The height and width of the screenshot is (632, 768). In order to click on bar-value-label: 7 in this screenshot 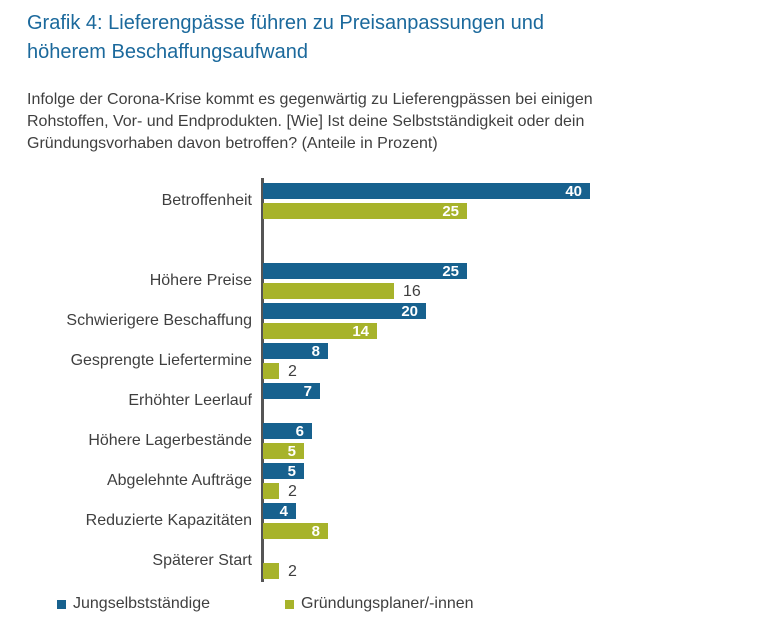, I will do `click(307, 391)`.